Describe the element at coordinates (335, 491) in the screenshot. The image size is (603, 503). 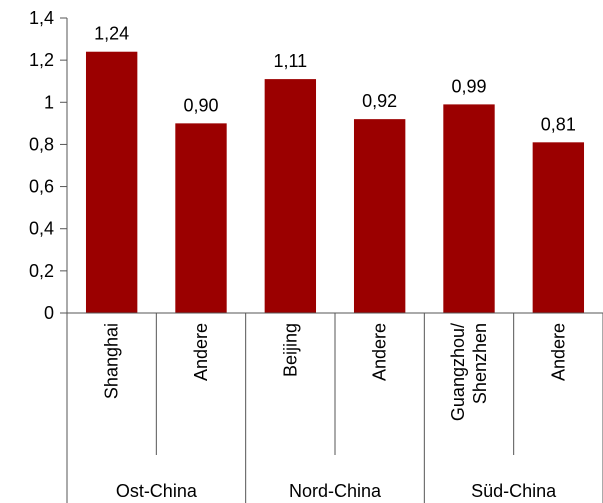
I see `group-label: Nord-China` at that location.